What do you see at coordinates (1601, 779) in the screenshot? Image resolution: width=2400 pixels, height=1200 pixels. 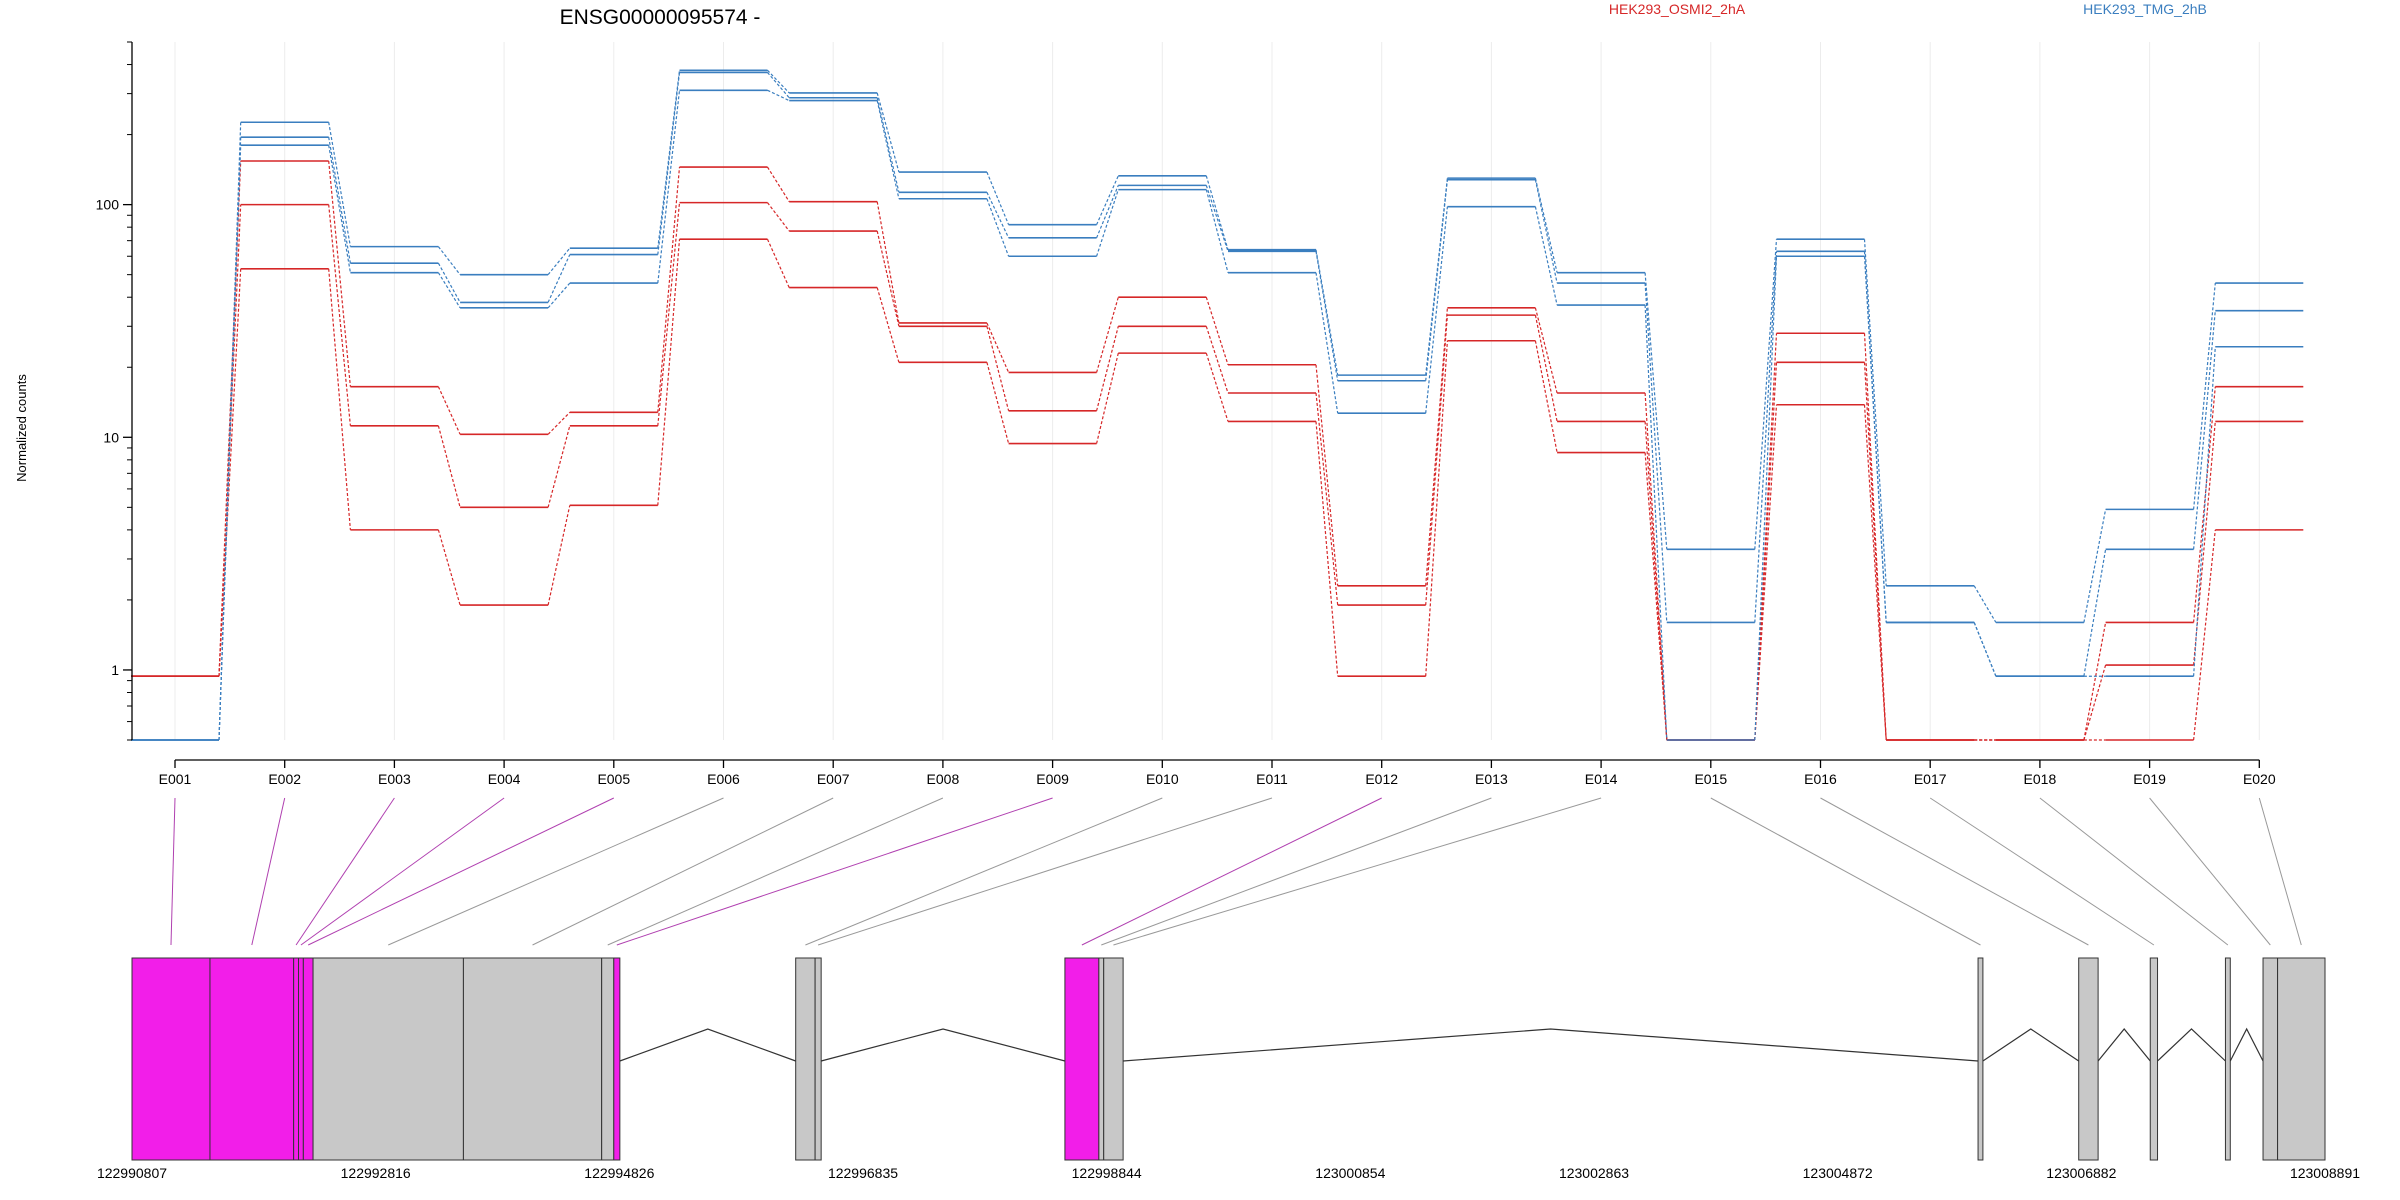 I see `x-tick-label-E014: E014` at bounding box center [1601, 779].